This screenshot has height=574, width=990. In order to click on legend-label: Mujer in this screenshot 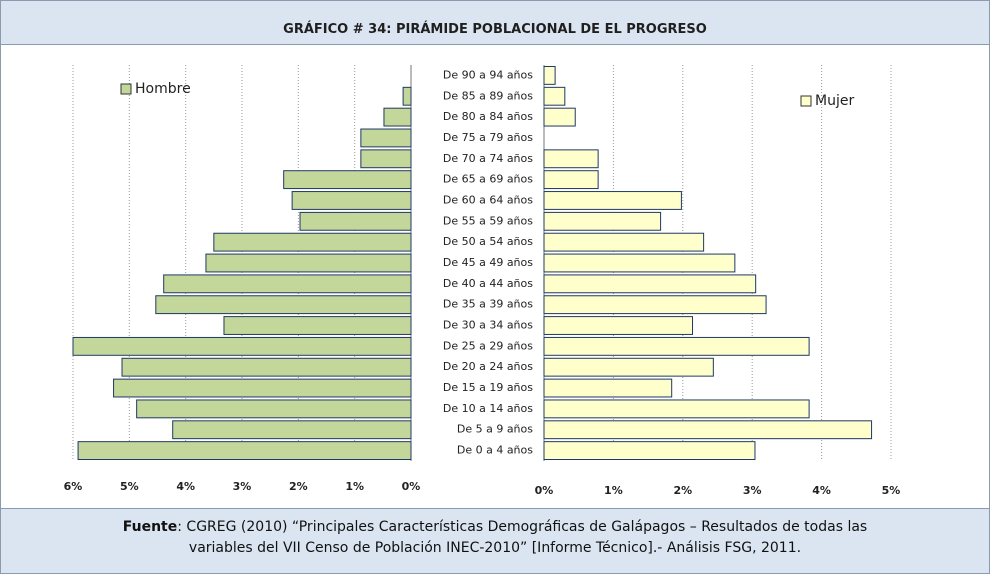, I will do `click(834, 101)`.